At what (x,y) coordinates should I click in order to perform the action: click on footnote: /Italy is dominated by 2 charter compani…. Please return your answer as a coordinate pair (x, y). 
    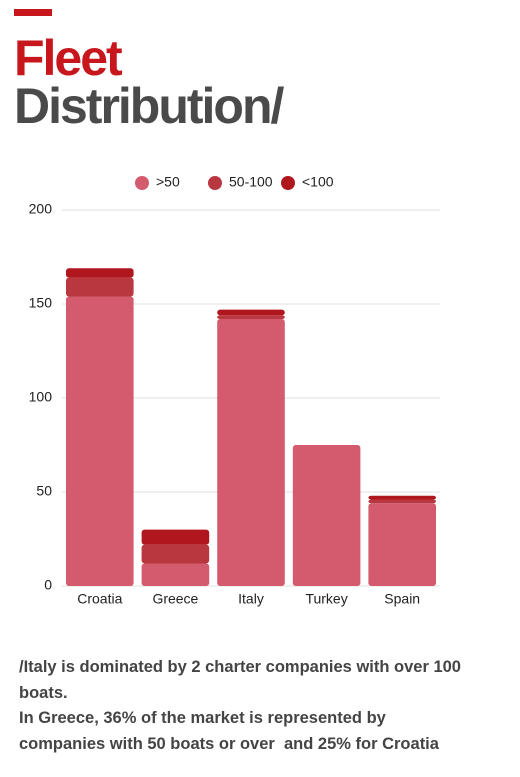
    Looking at the image, I should click on (240, 706).